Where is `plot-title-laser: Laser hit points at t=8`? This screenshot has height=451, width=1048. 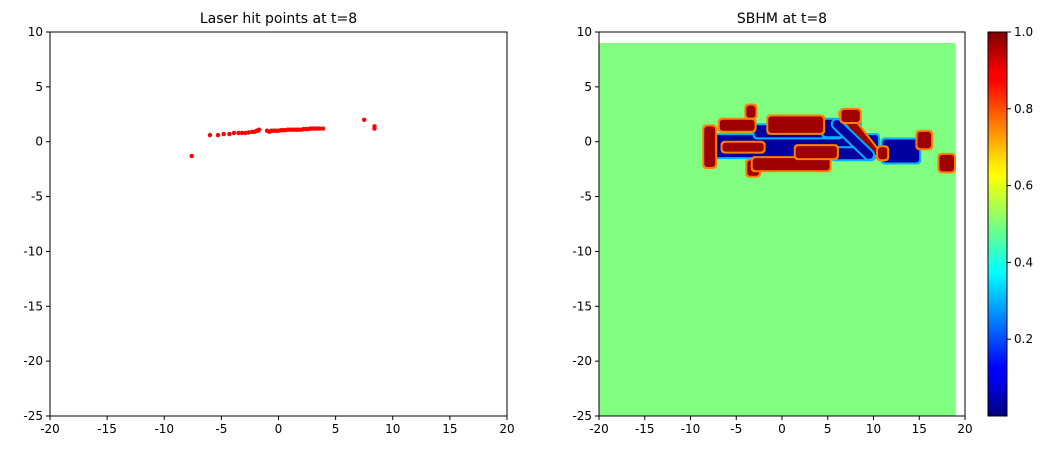 plot-title-laser: Laser hit points at t=8 is located at coordinates (278, 19).